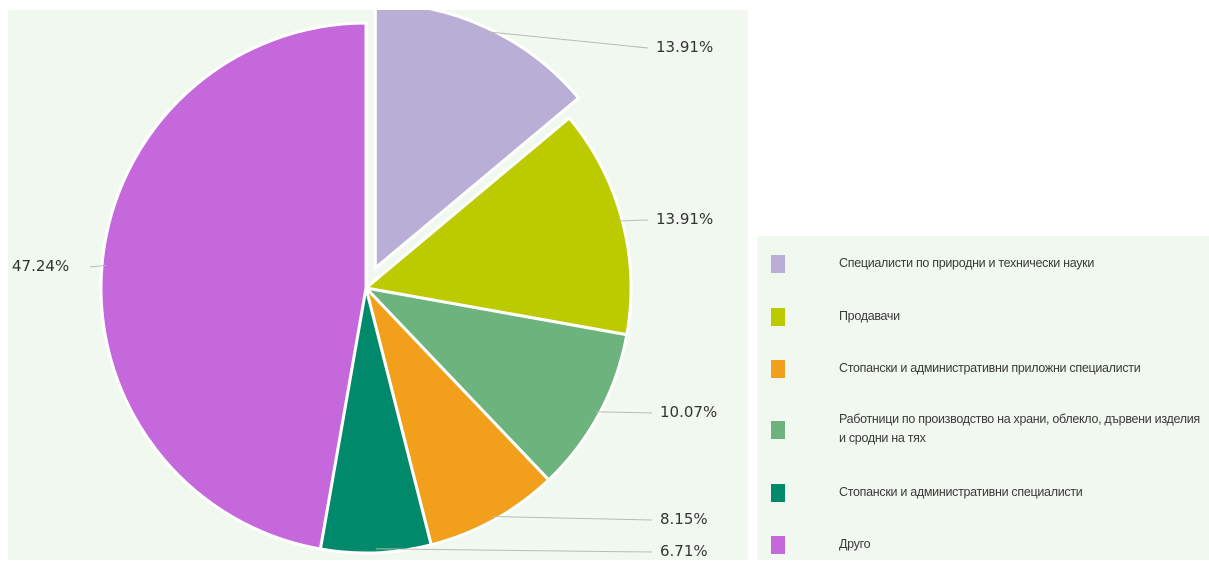 The height and width of the screenshot is (564, 1209). What do you see at coordinates (688, 412) in the screenshot?
I see `data-label: 10.07%` at bounding box center [688, 412].